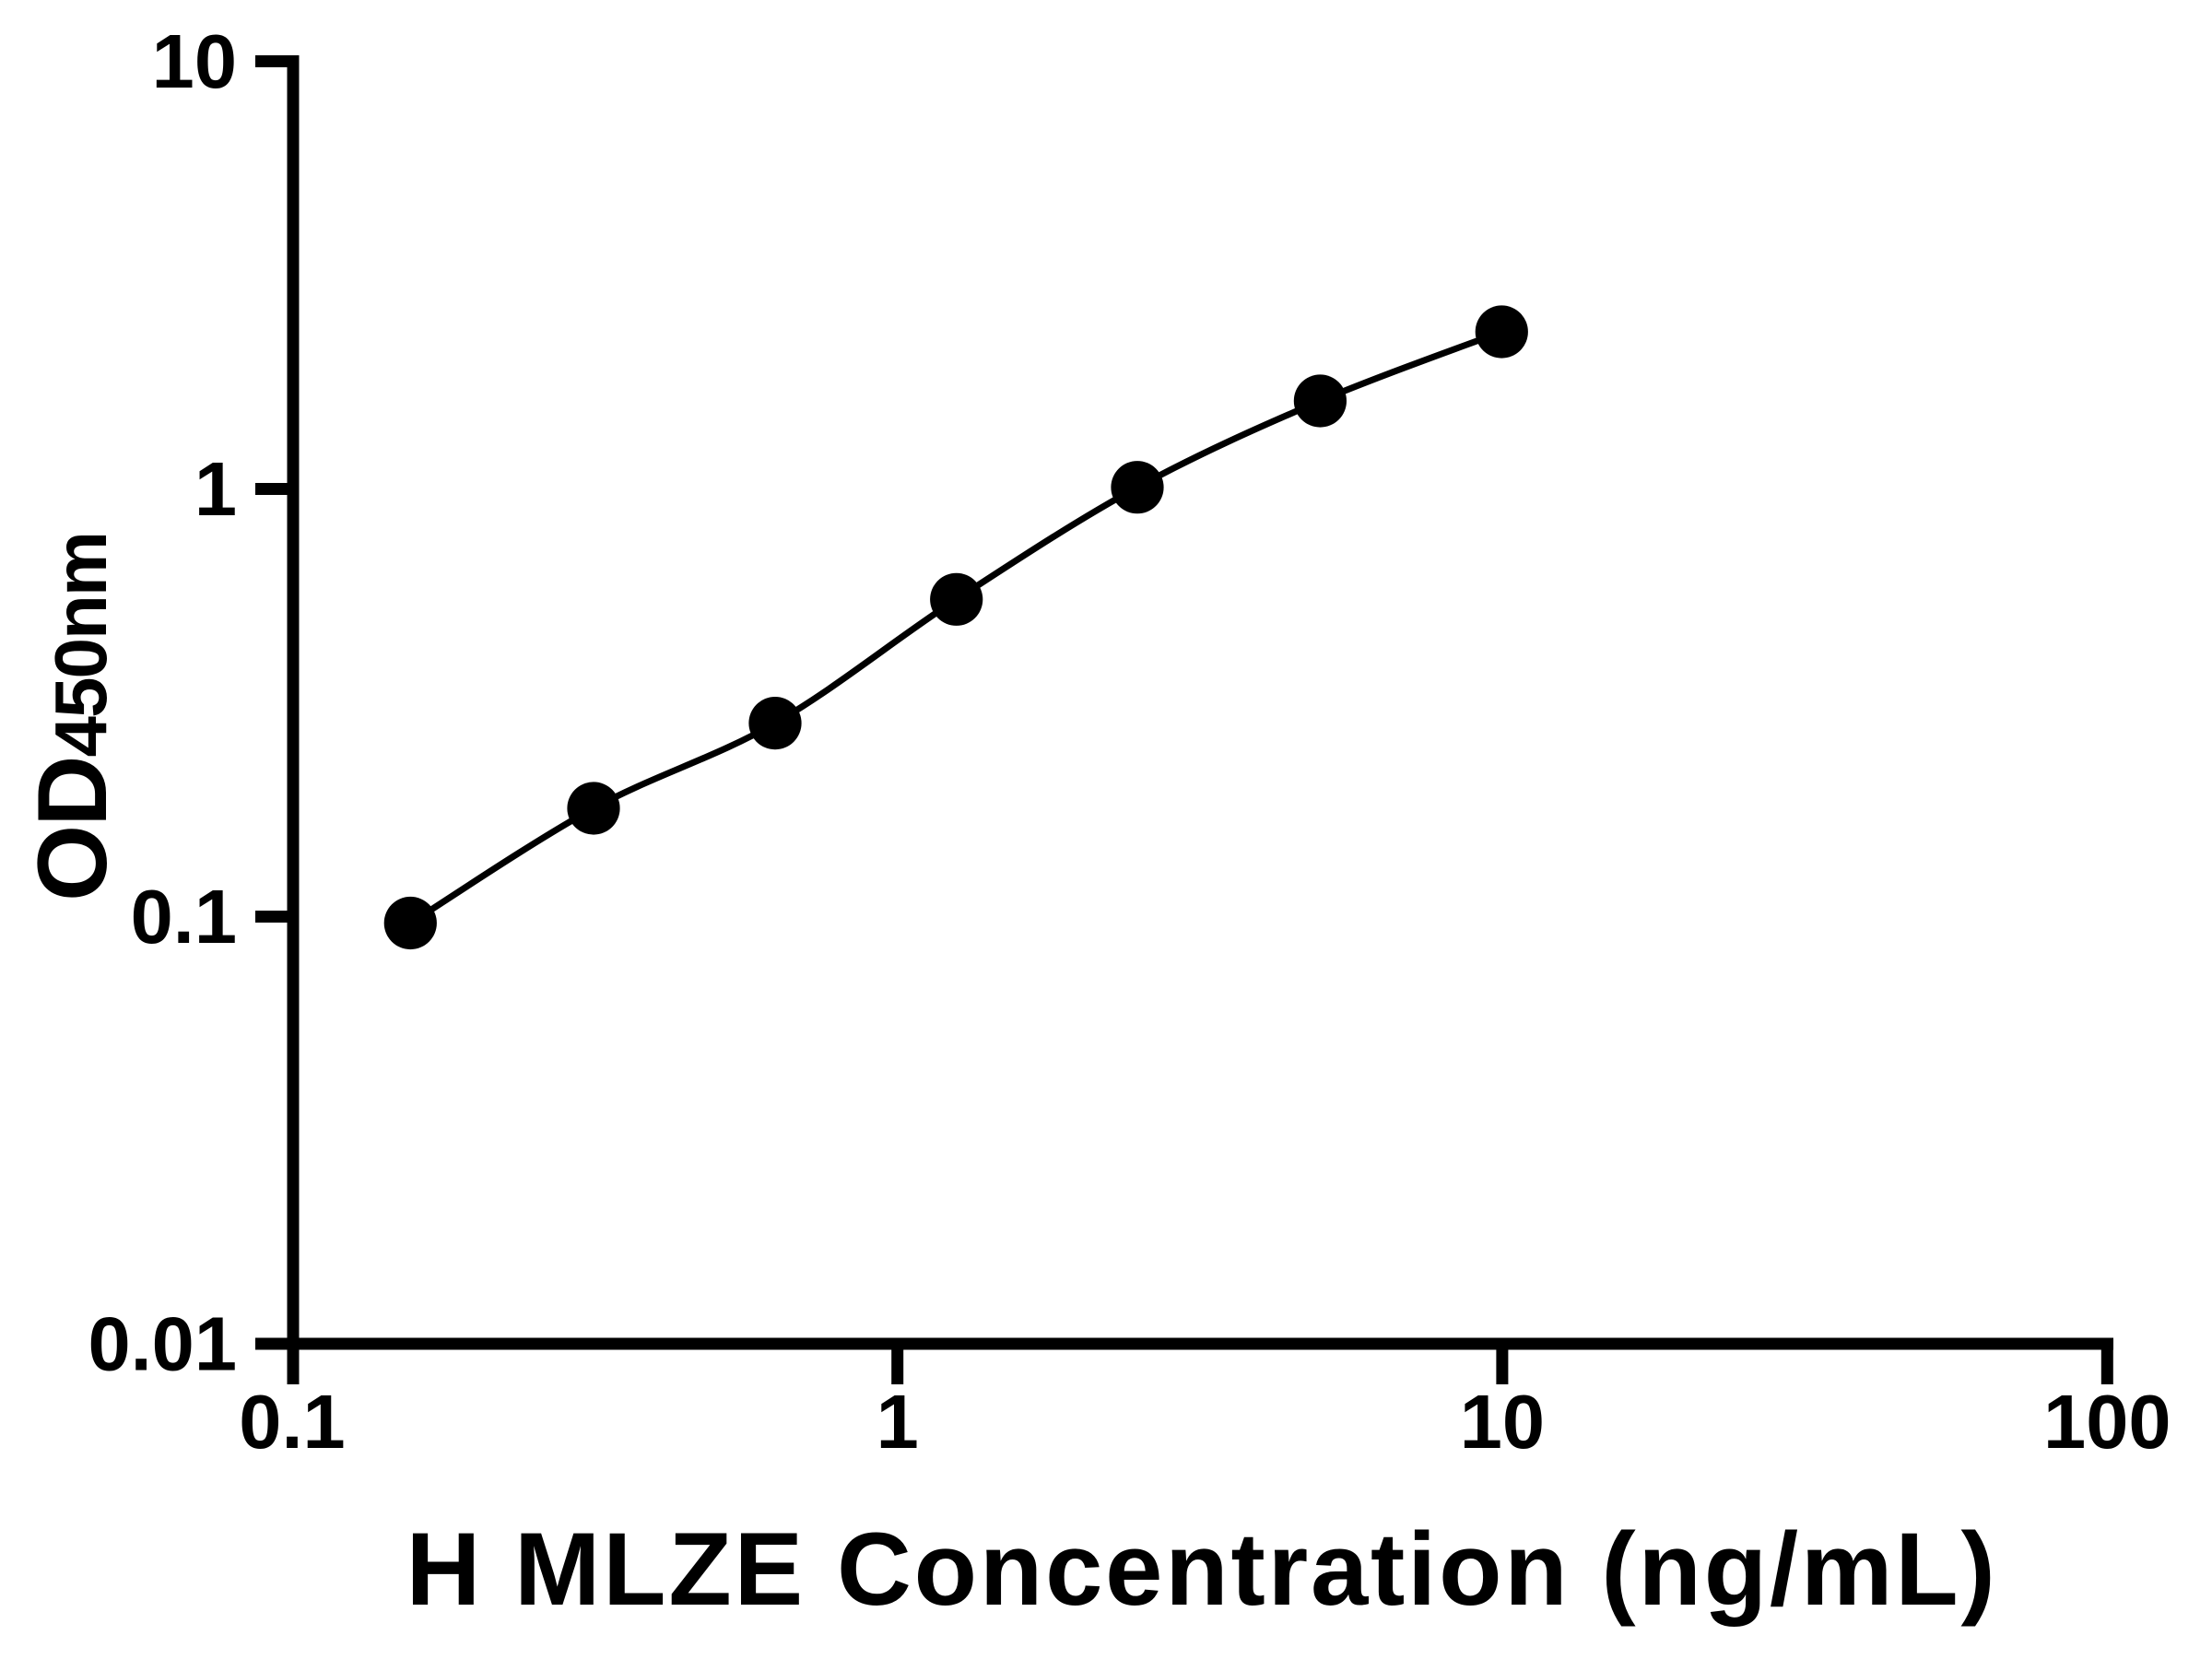 The height and width of the screenshot is (1659, 2212). I want to click on svg-text: 0.01, so click(162, 1344).